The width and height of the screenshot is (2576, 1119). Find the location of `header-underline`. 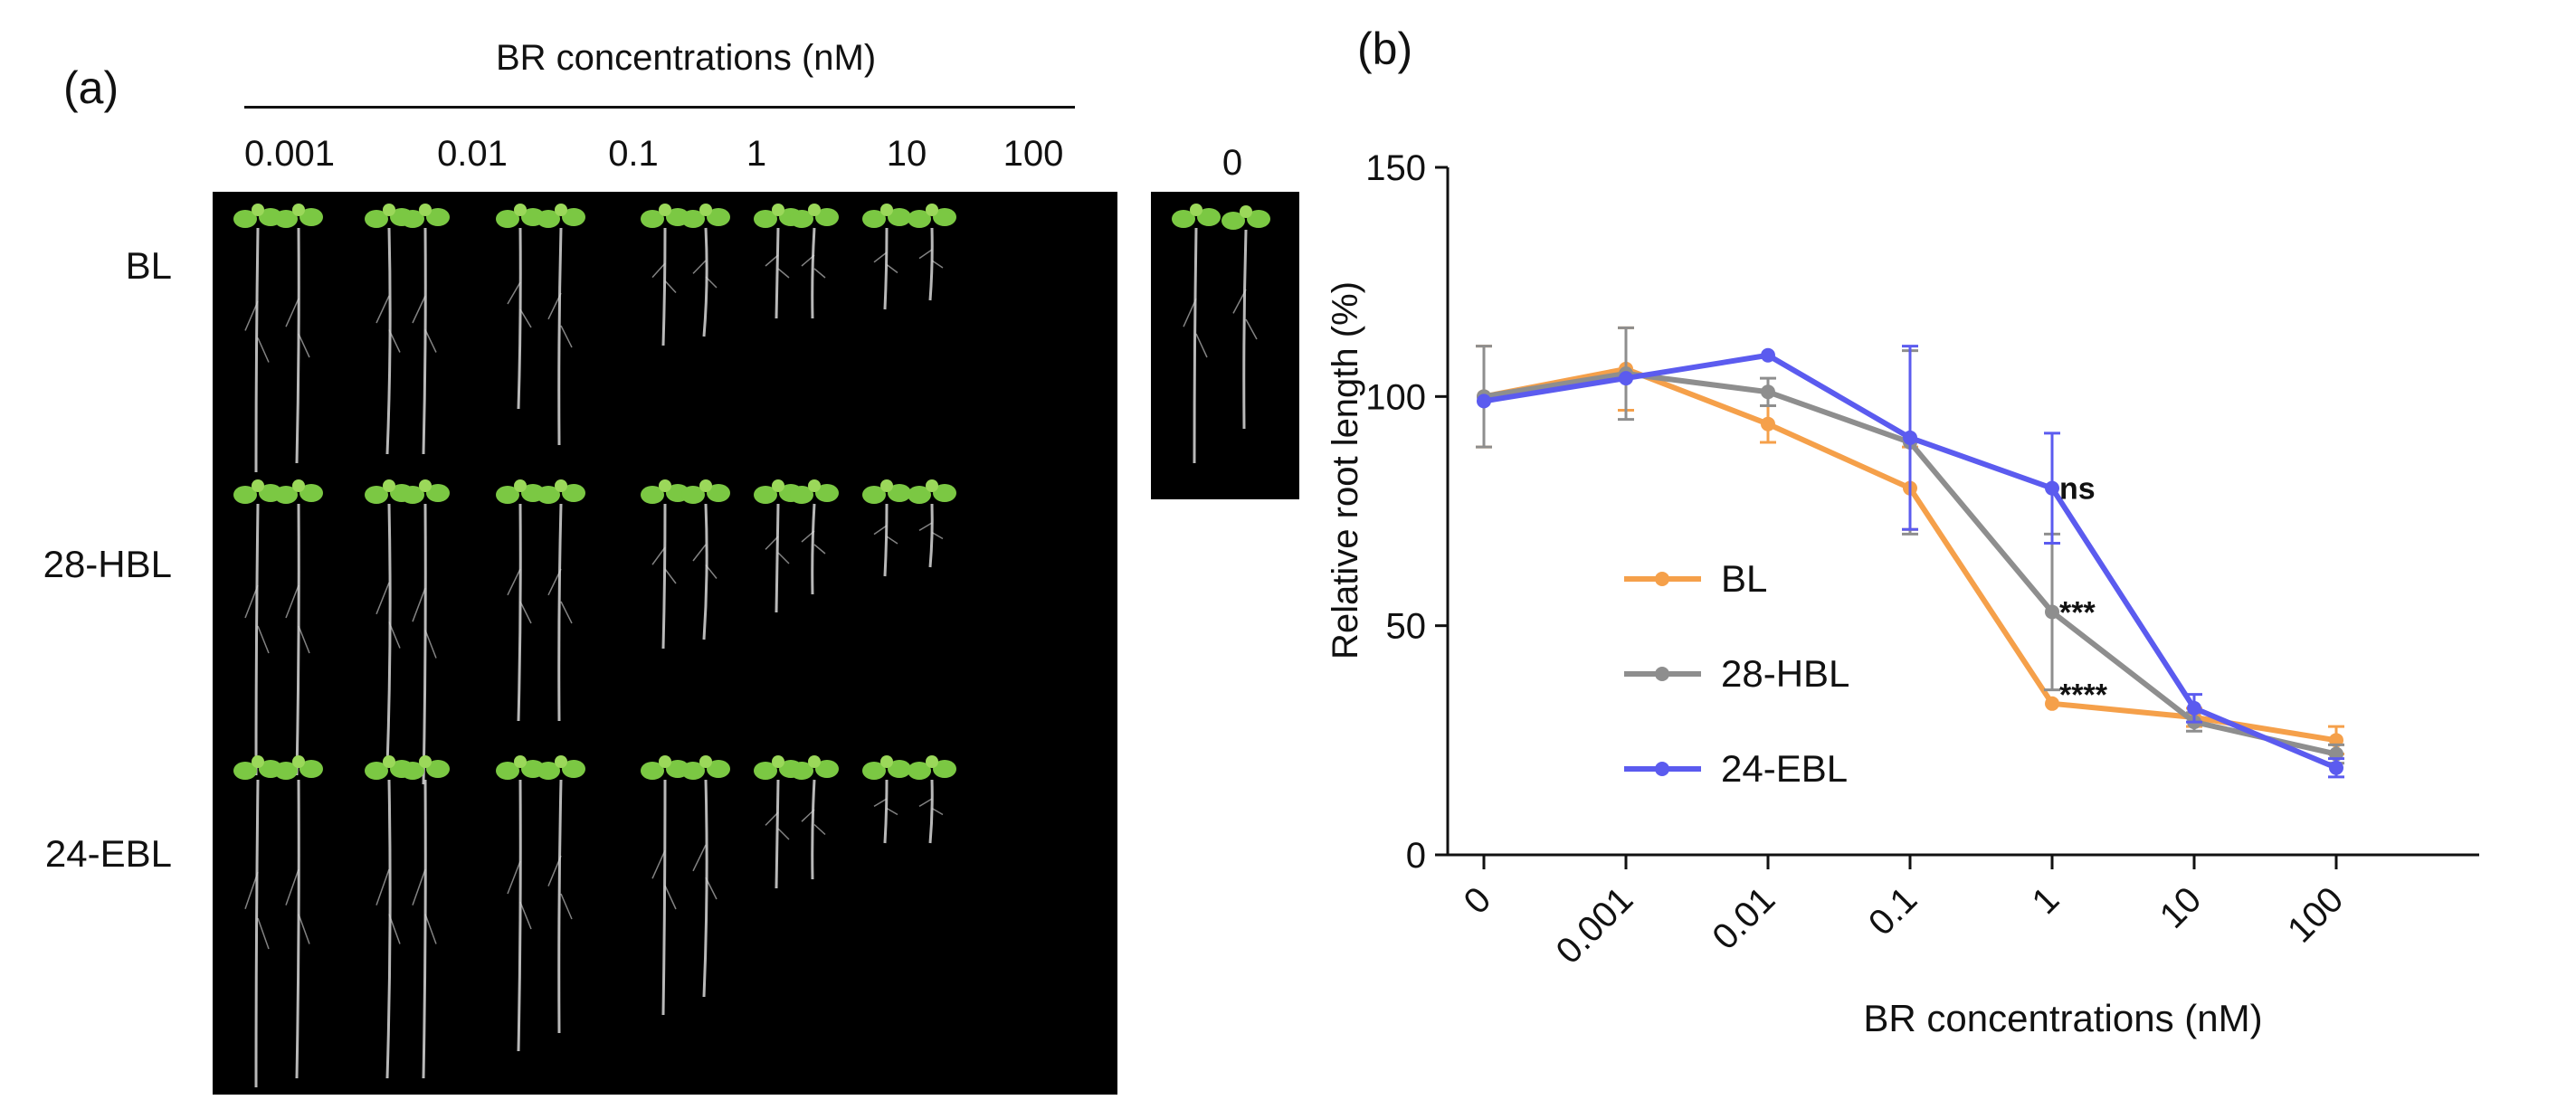

header-underline is located at coordinates (660, 107).